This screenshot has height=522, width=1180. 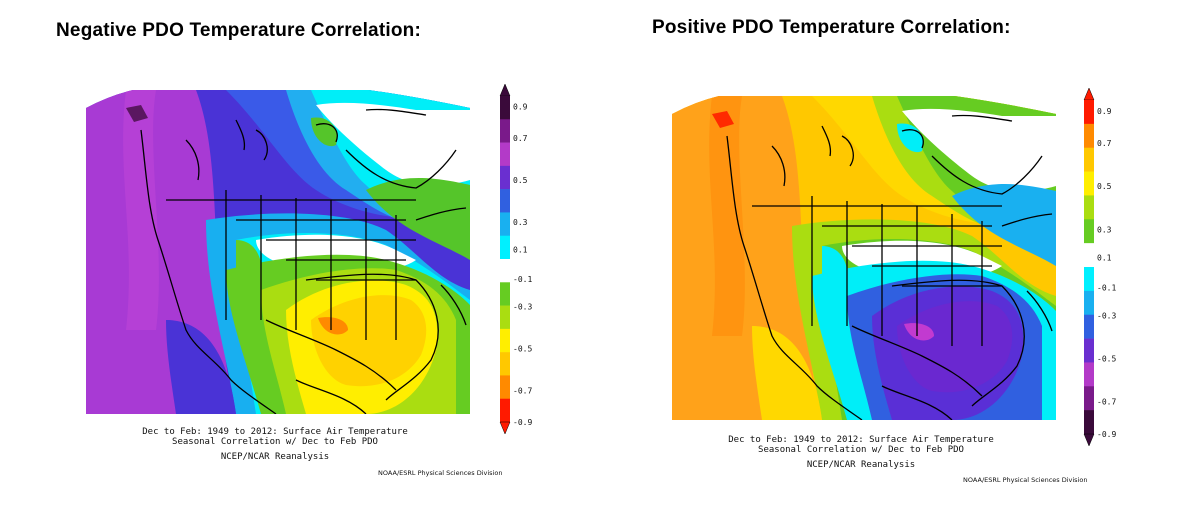 What do you see at coordinates (238, 30) in the screenshot?
I see `panel-title: Negative PDO Temperature Correlation:` at bounding box center [238, 30].